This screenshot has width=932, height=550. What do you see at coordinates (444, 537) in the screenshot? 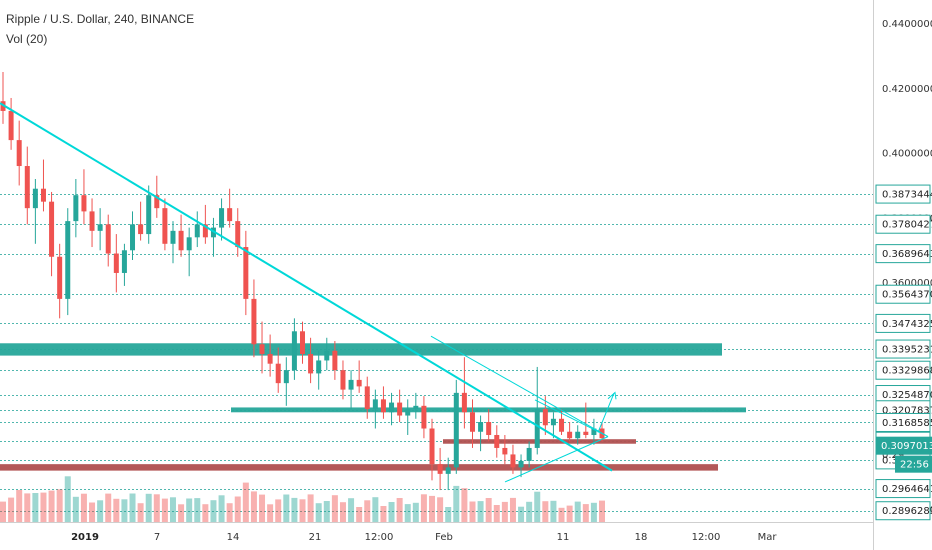
I see `x-axis-tick-label: Feb` at bounding box center [444, 537].